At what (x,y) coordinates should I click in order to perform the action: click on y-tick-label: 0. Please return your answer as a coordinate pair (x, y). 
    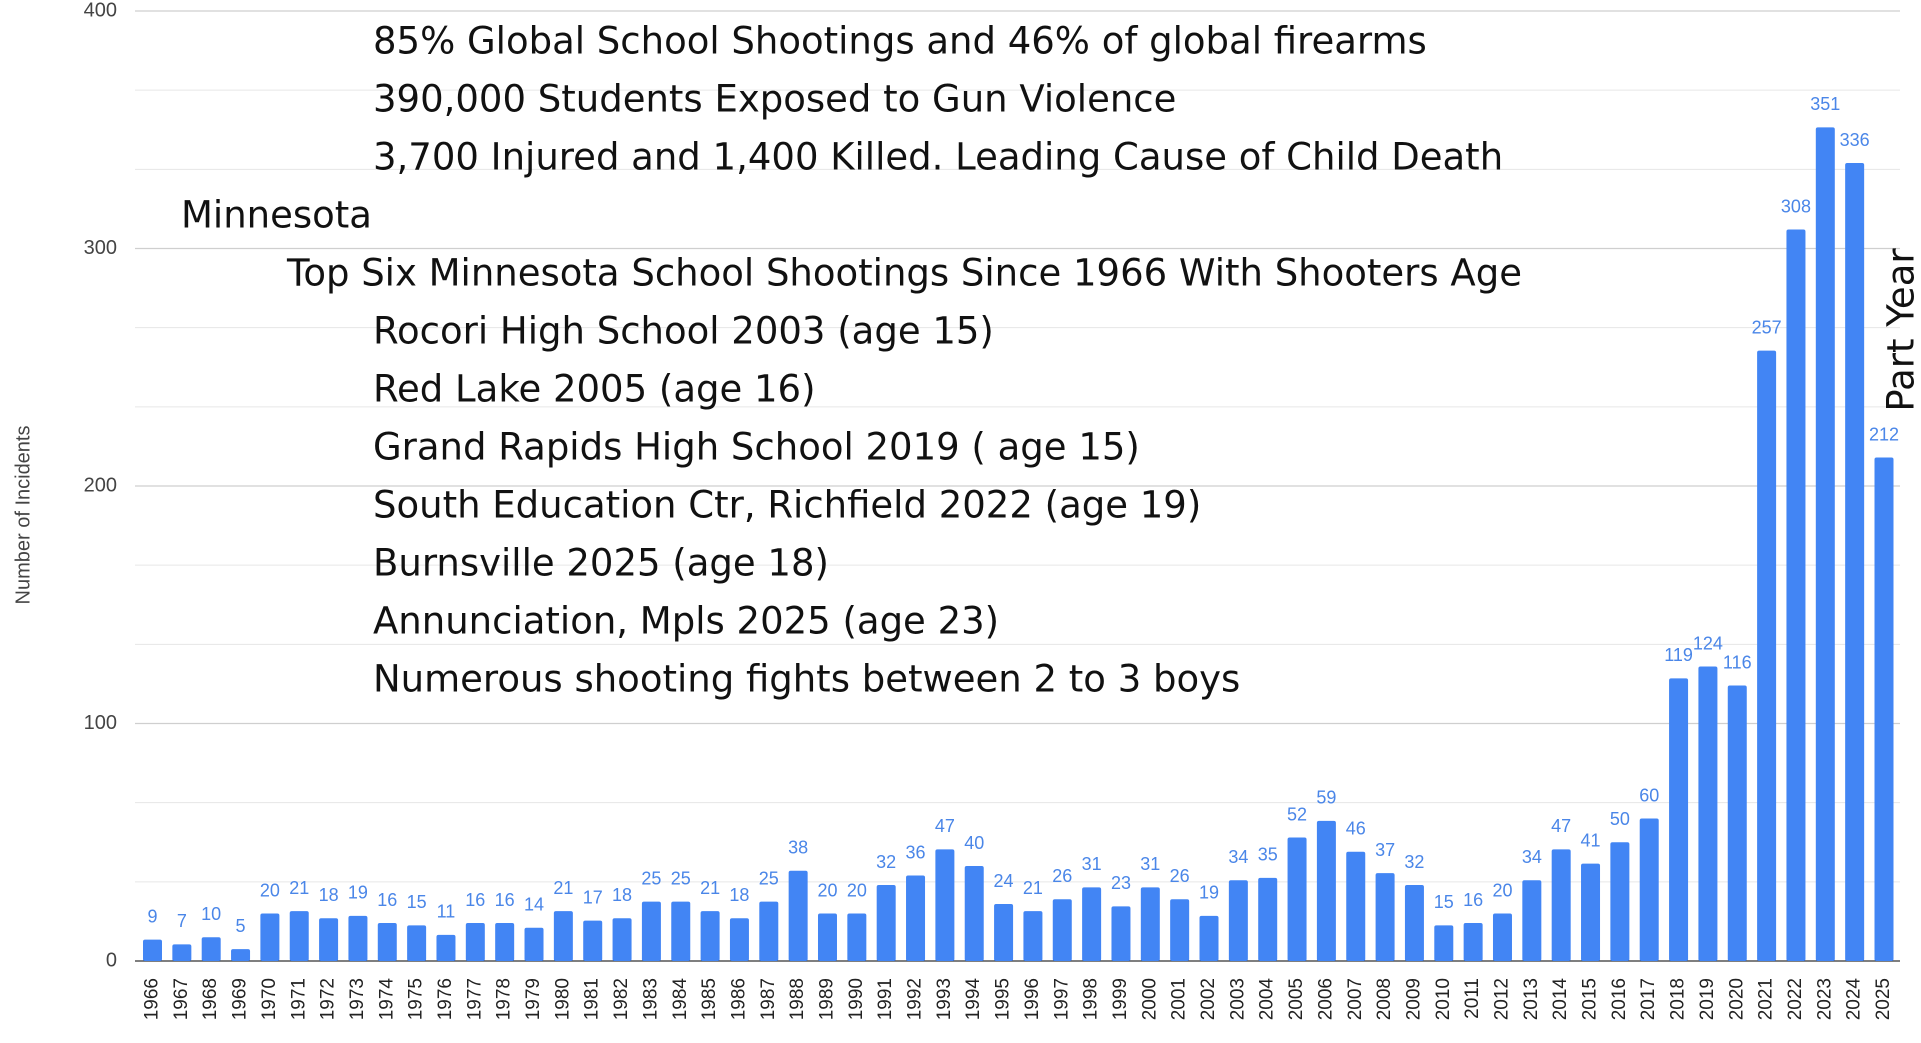
    Looking at the image, I should click on (111, 960).